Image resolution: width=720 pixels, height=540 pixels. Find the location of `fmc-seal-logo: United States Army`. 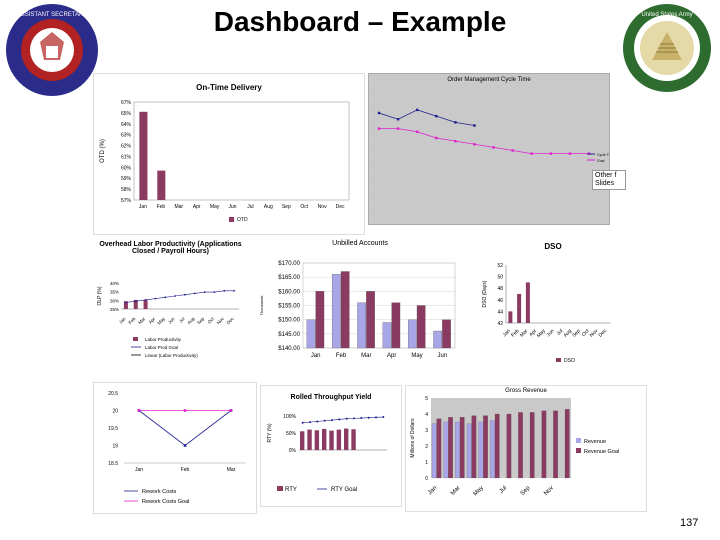

fmc-seal-logo: United States Army is located at coordinates (667, 48).